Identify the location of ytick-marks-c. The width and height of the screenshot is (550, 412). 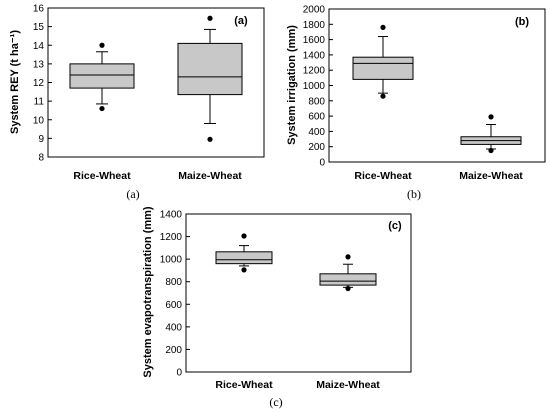
(188, 293).